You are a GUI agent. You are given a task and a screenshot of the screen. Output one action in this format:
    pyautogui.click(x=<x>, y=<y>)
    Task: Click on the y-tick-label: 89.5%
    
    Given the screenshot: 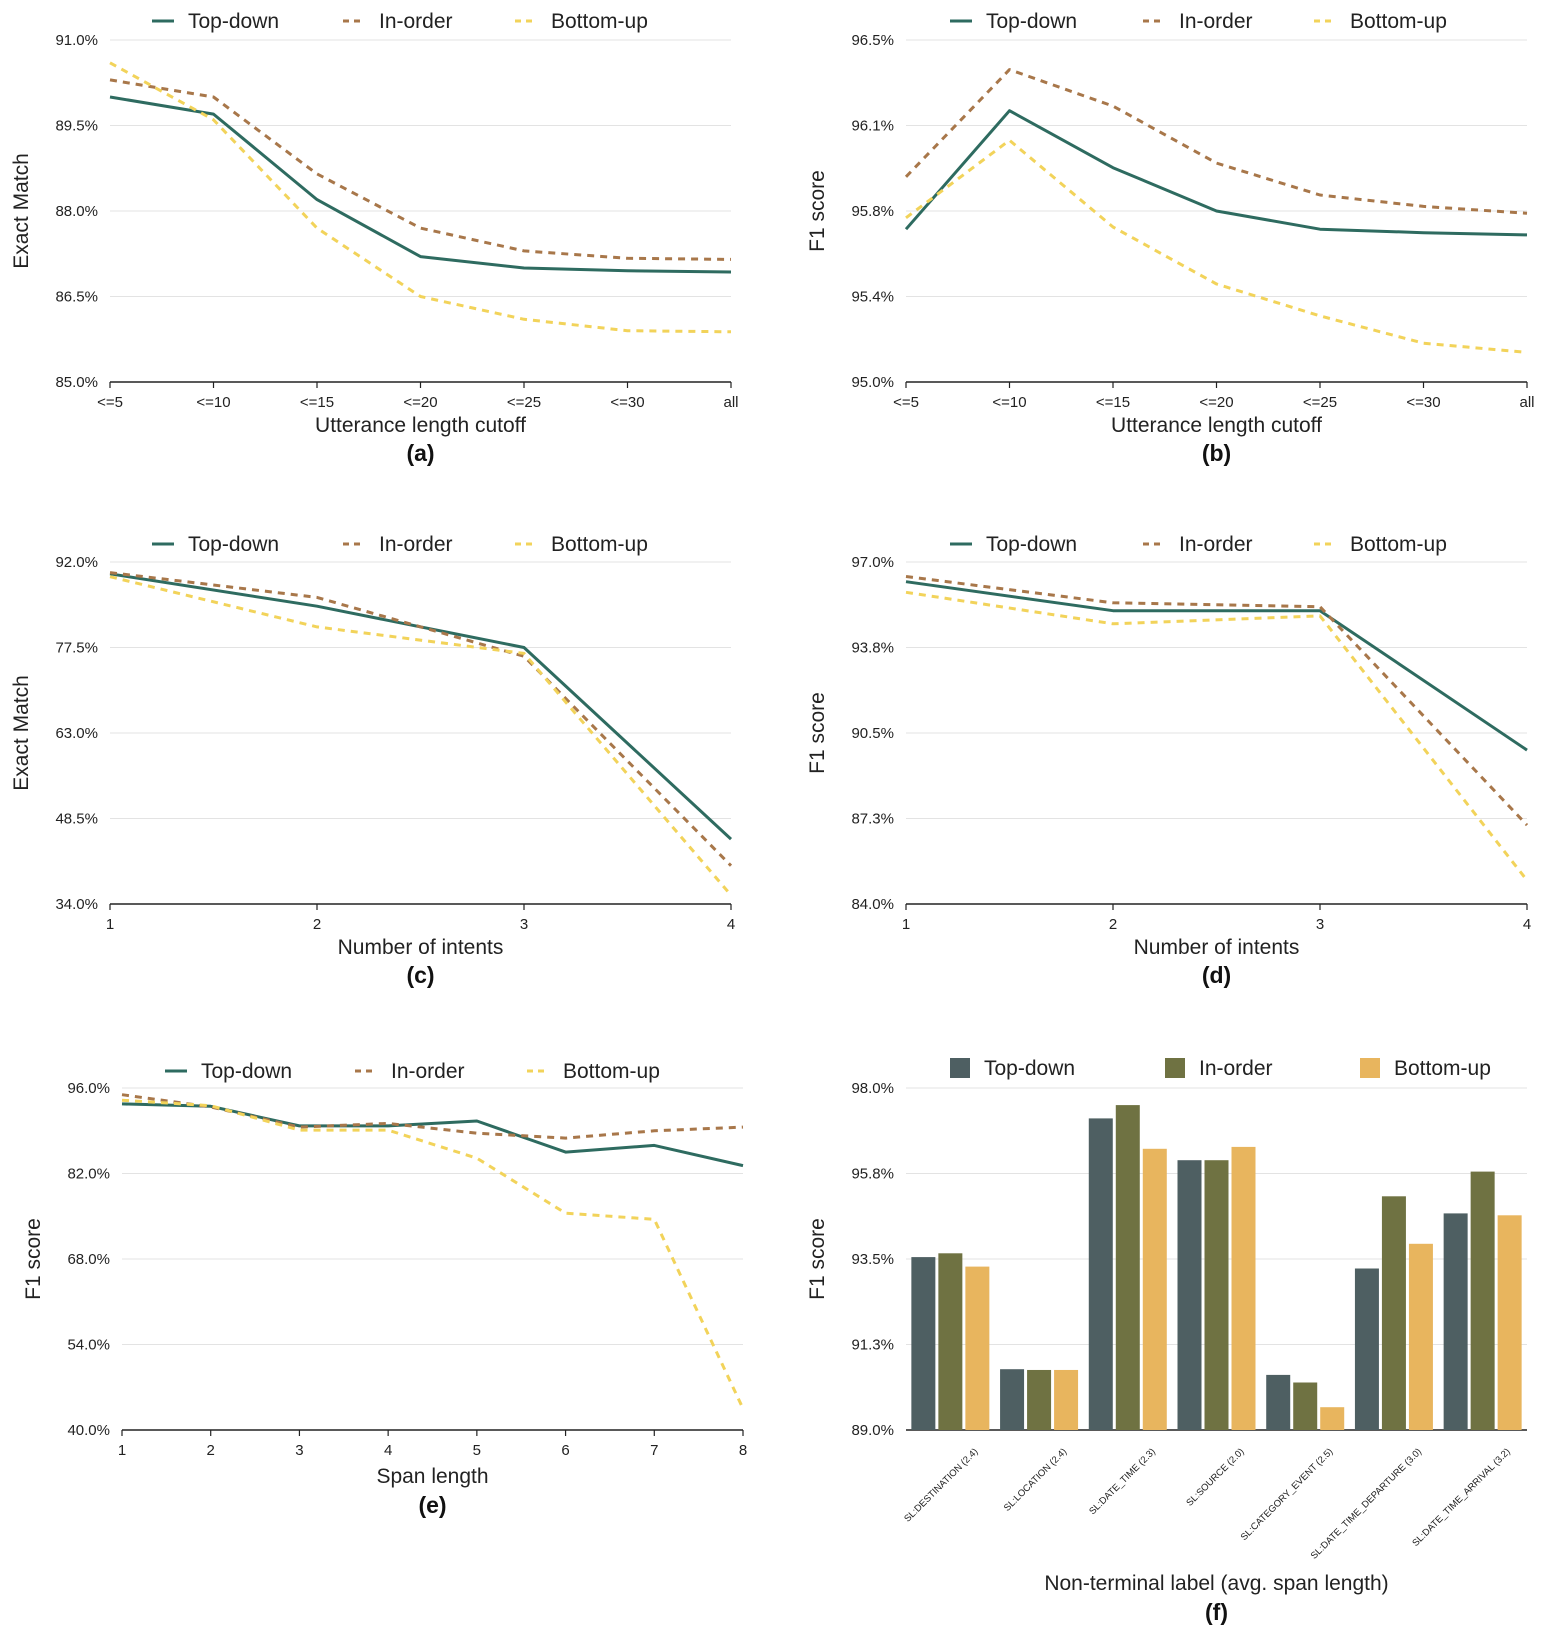 What is the action you would take?
    pyautogui.click(x=76, y=126)
    